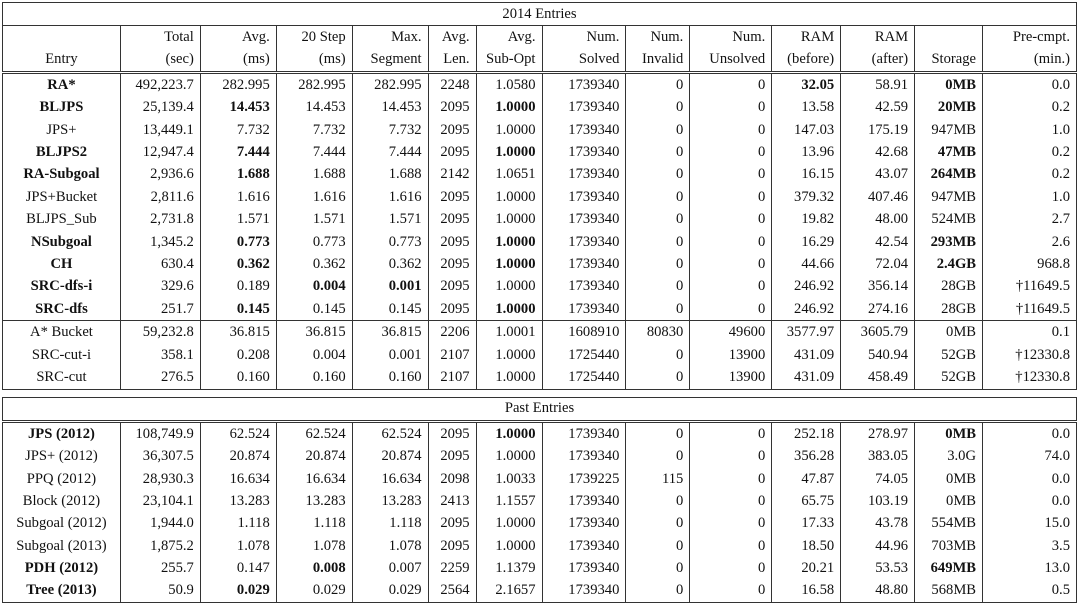  What do you see at coordinates (160, 479) in the screenshot?
I see `table-cell: 28,930.3` at bounding box center [160, 479].